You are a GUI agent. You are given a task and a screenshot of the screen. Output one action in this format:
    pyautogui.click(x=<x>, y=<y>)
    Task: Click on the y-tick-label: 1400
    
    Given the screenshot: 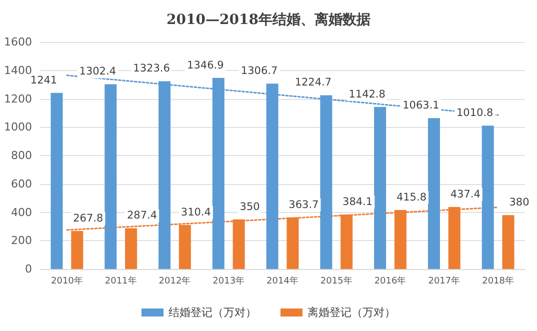 What is the action you would take?
    pyautogui.click(x=18, y=70)
    